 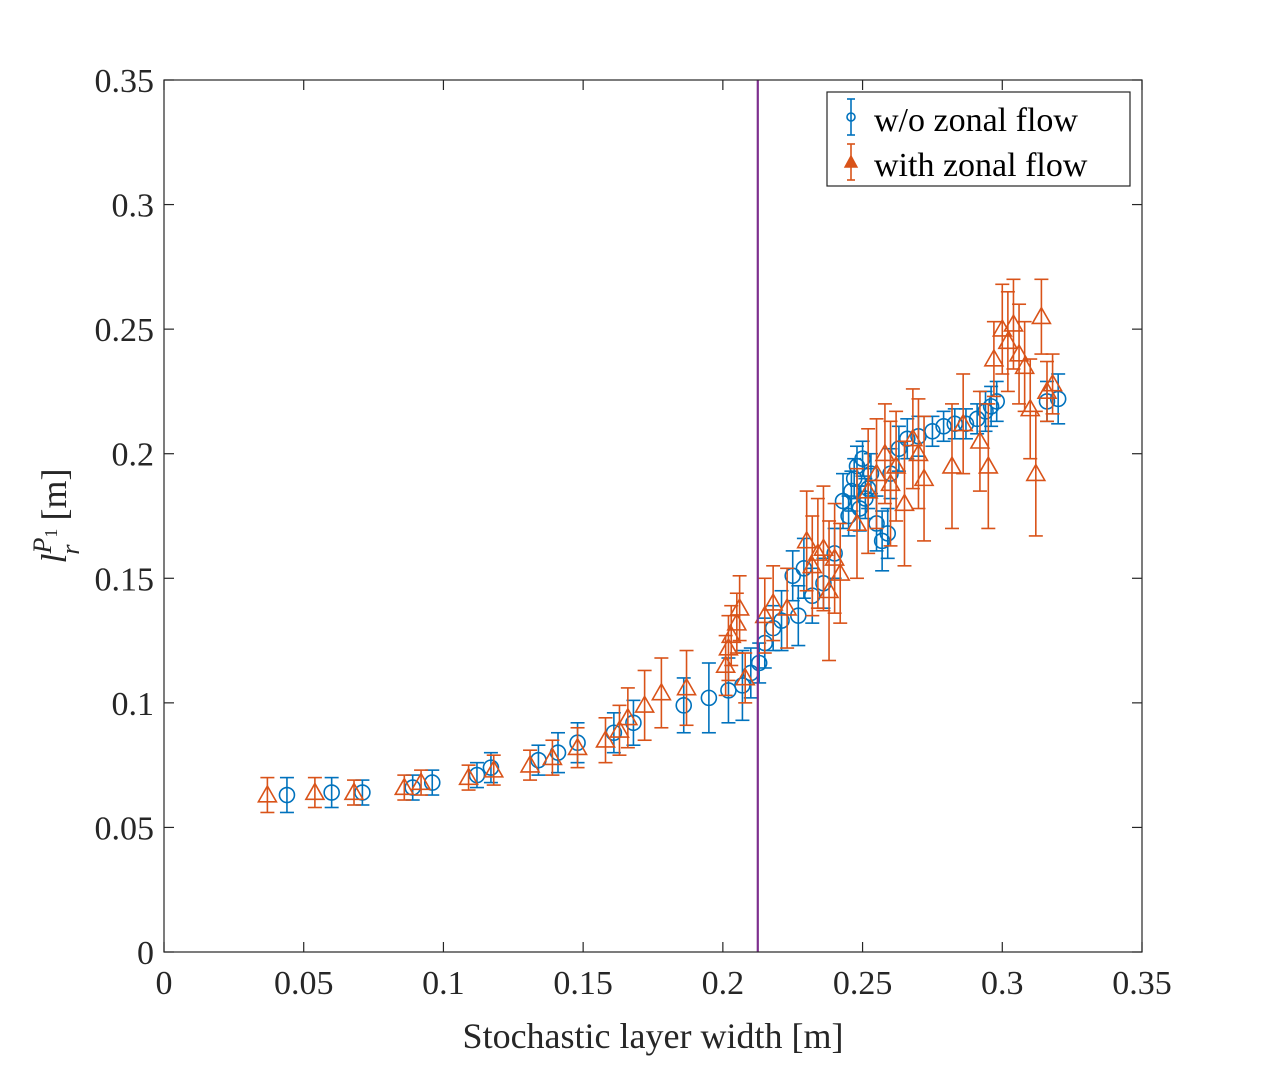 I want to click on y-axis-label-sup-base: P, so click(x=42, y=545).